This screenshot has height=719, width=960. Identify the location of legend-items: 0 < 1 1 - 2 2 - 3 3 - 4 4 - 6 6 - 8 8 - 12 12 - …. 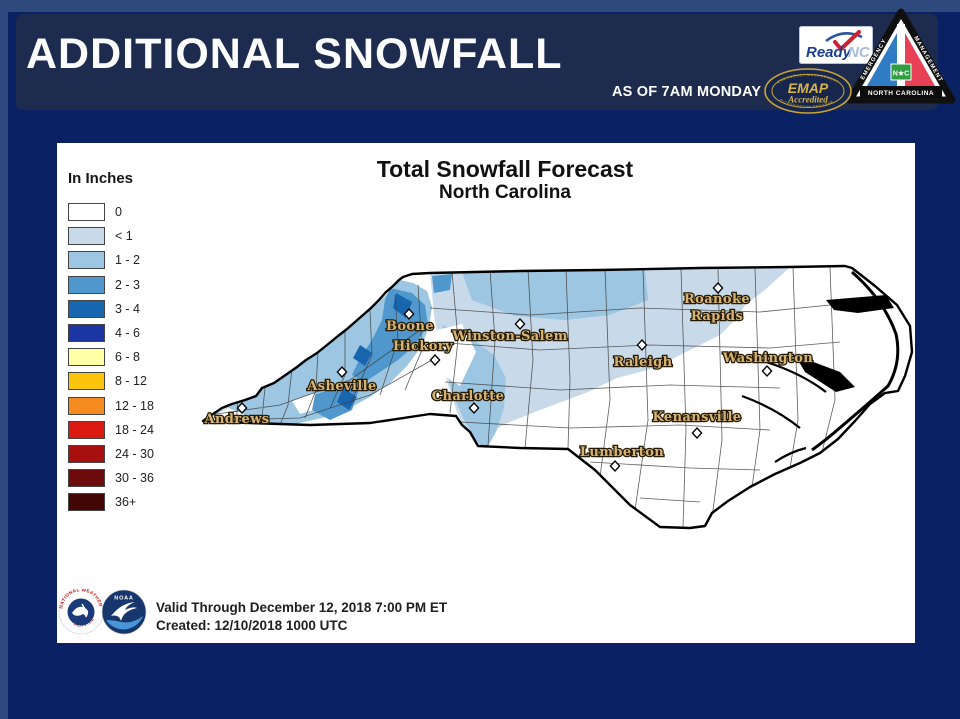
(111, 360).